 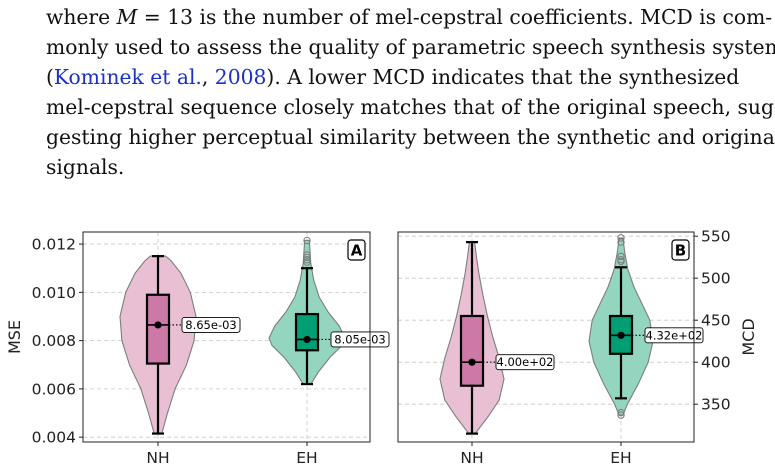 What do you see at coordinates (127, 17) in the screenshot?
I see `math-symbol: M` at bounding box center [127, 17].